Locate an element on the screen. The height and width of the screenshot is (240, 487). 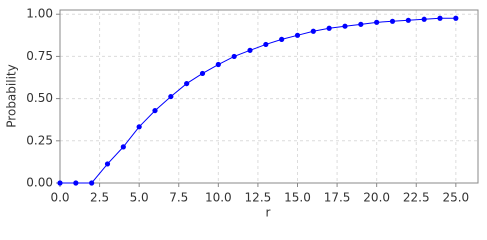
x-tick-label: 22.5 is located at coordinates (416, 198).